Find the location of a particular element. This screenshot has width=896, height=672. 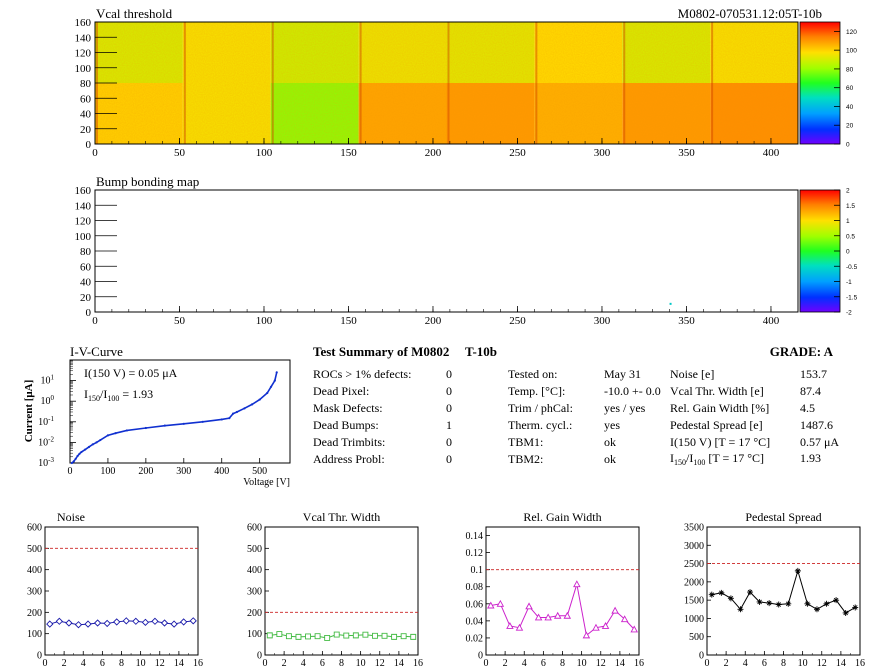

iv-x-tick-label: 300 is located at coordinates (183, 471).